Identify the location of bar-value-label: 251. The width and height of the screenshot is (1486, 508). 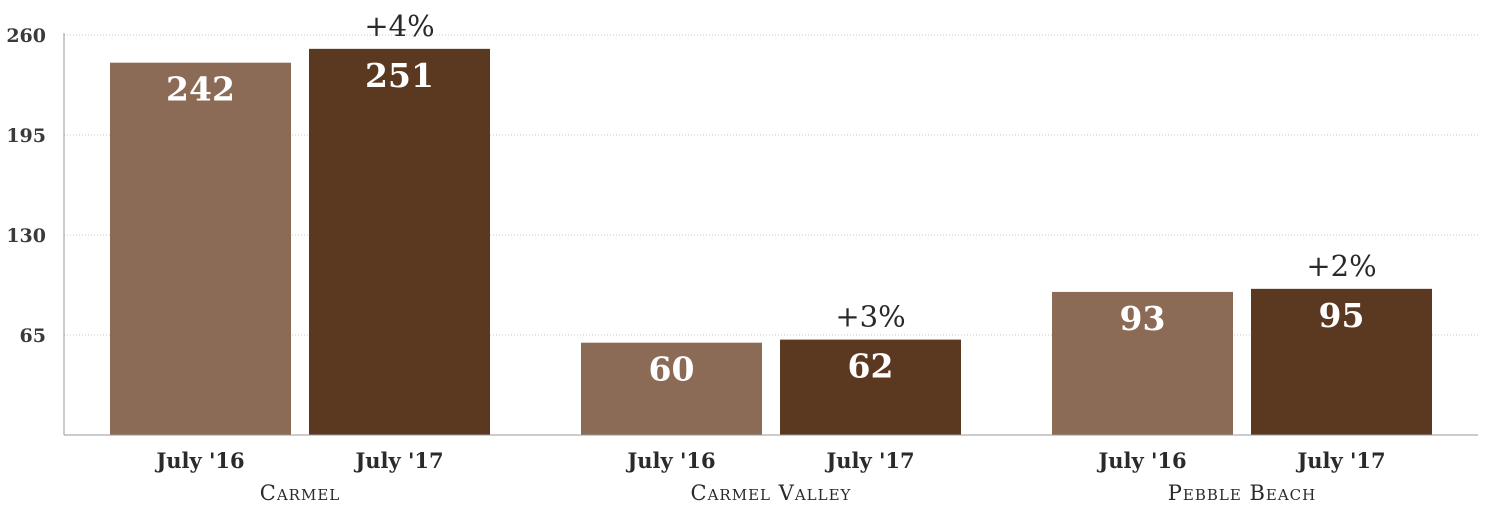
(399, 75).